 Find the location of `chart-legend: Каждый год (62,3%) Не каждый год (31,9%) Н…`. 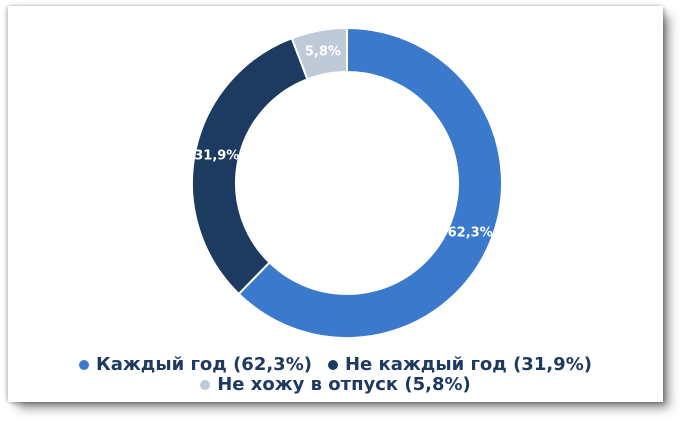

chart-legend: Каждый год (62,3%) Не каждый год (31,9%) Н… is located at coordinates (336, 375).